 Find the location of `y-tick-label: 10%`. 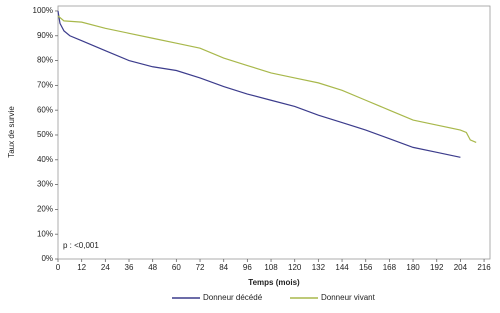

y-tick-label: 10% is located at coordinates (45, 233).